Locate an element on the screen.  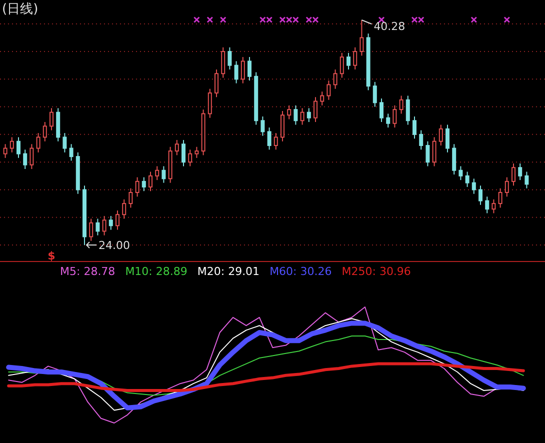
text: M5: 28.78 is located at coordinates (88, 271).